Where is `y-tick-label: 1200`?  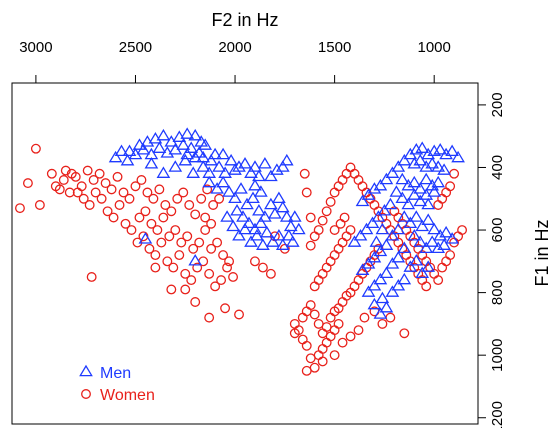 y-tick-label: 1200 is located at coordinates (497, 414).